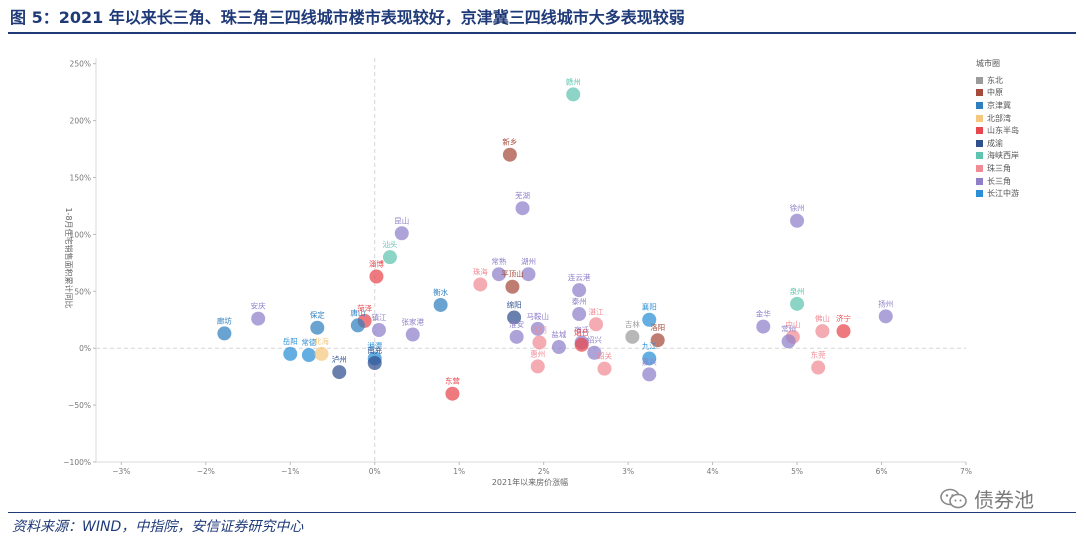  What do you see at coordinates (713, 471) in the screenshot?
I see `x-tick-label: 4%` at bounding box center [713, 471].